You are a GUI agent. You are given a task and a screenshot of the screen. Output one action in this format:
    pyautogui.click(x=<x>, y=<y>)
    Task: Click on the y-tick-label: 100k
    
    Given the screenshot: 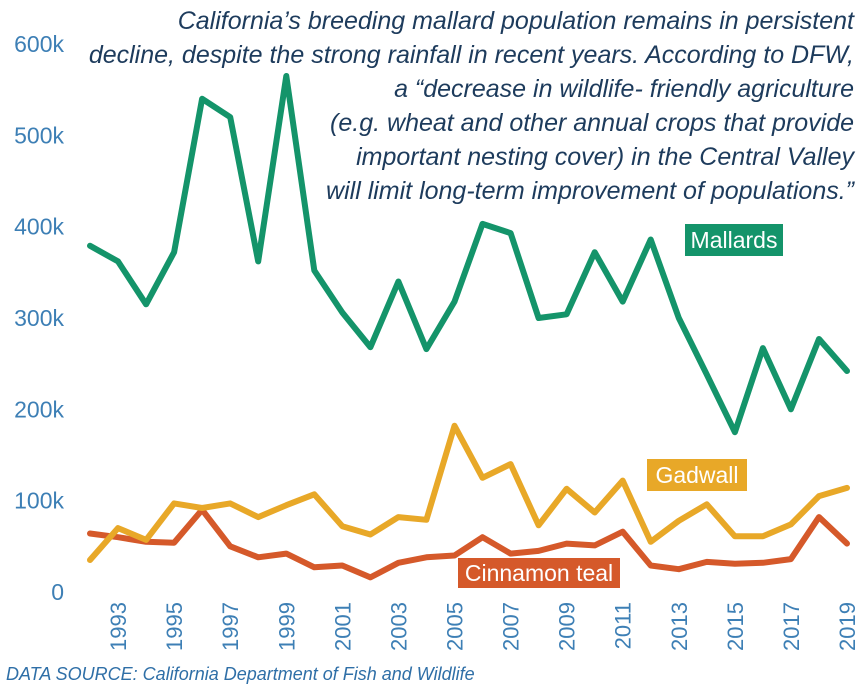 What is the action you would take?
    pyautogui.click(x=39, y=501)
    